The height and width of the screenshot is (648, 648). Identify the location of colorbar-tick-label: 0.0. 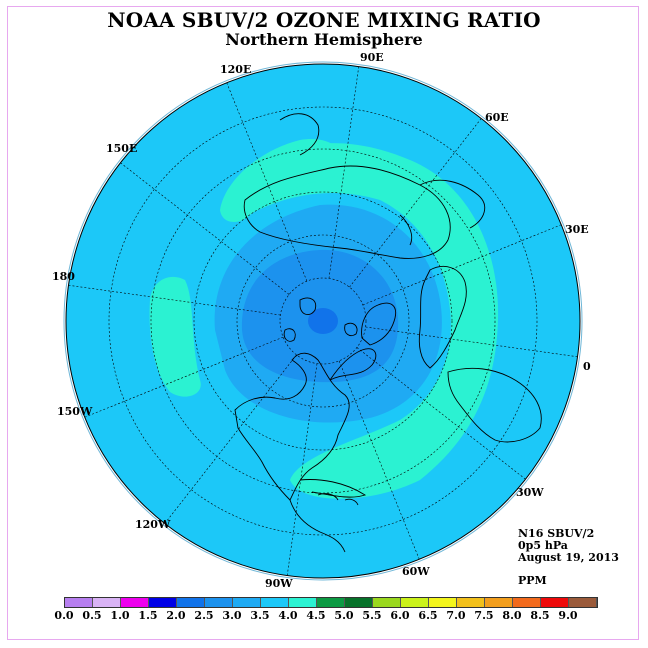
(64, 615).